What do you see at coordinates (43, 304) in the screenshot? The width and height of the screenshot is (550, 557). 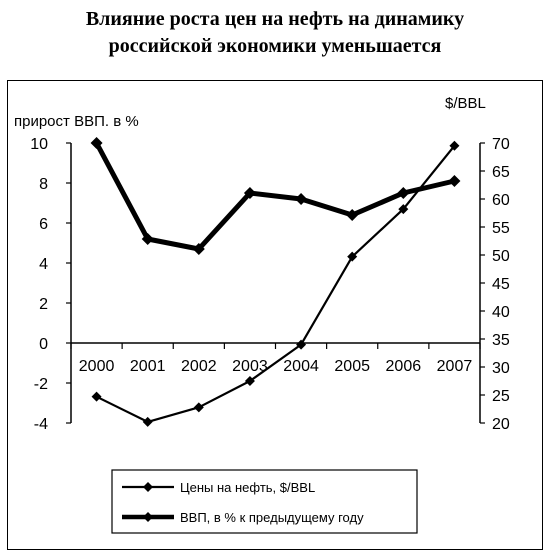 I see `left-tick-label: 2` at bounding box center [43, 304].